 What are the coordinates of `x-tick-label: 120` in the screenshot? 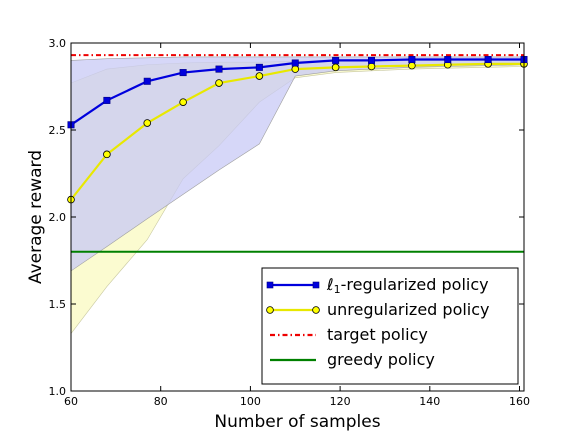 It's located at (340, 401).